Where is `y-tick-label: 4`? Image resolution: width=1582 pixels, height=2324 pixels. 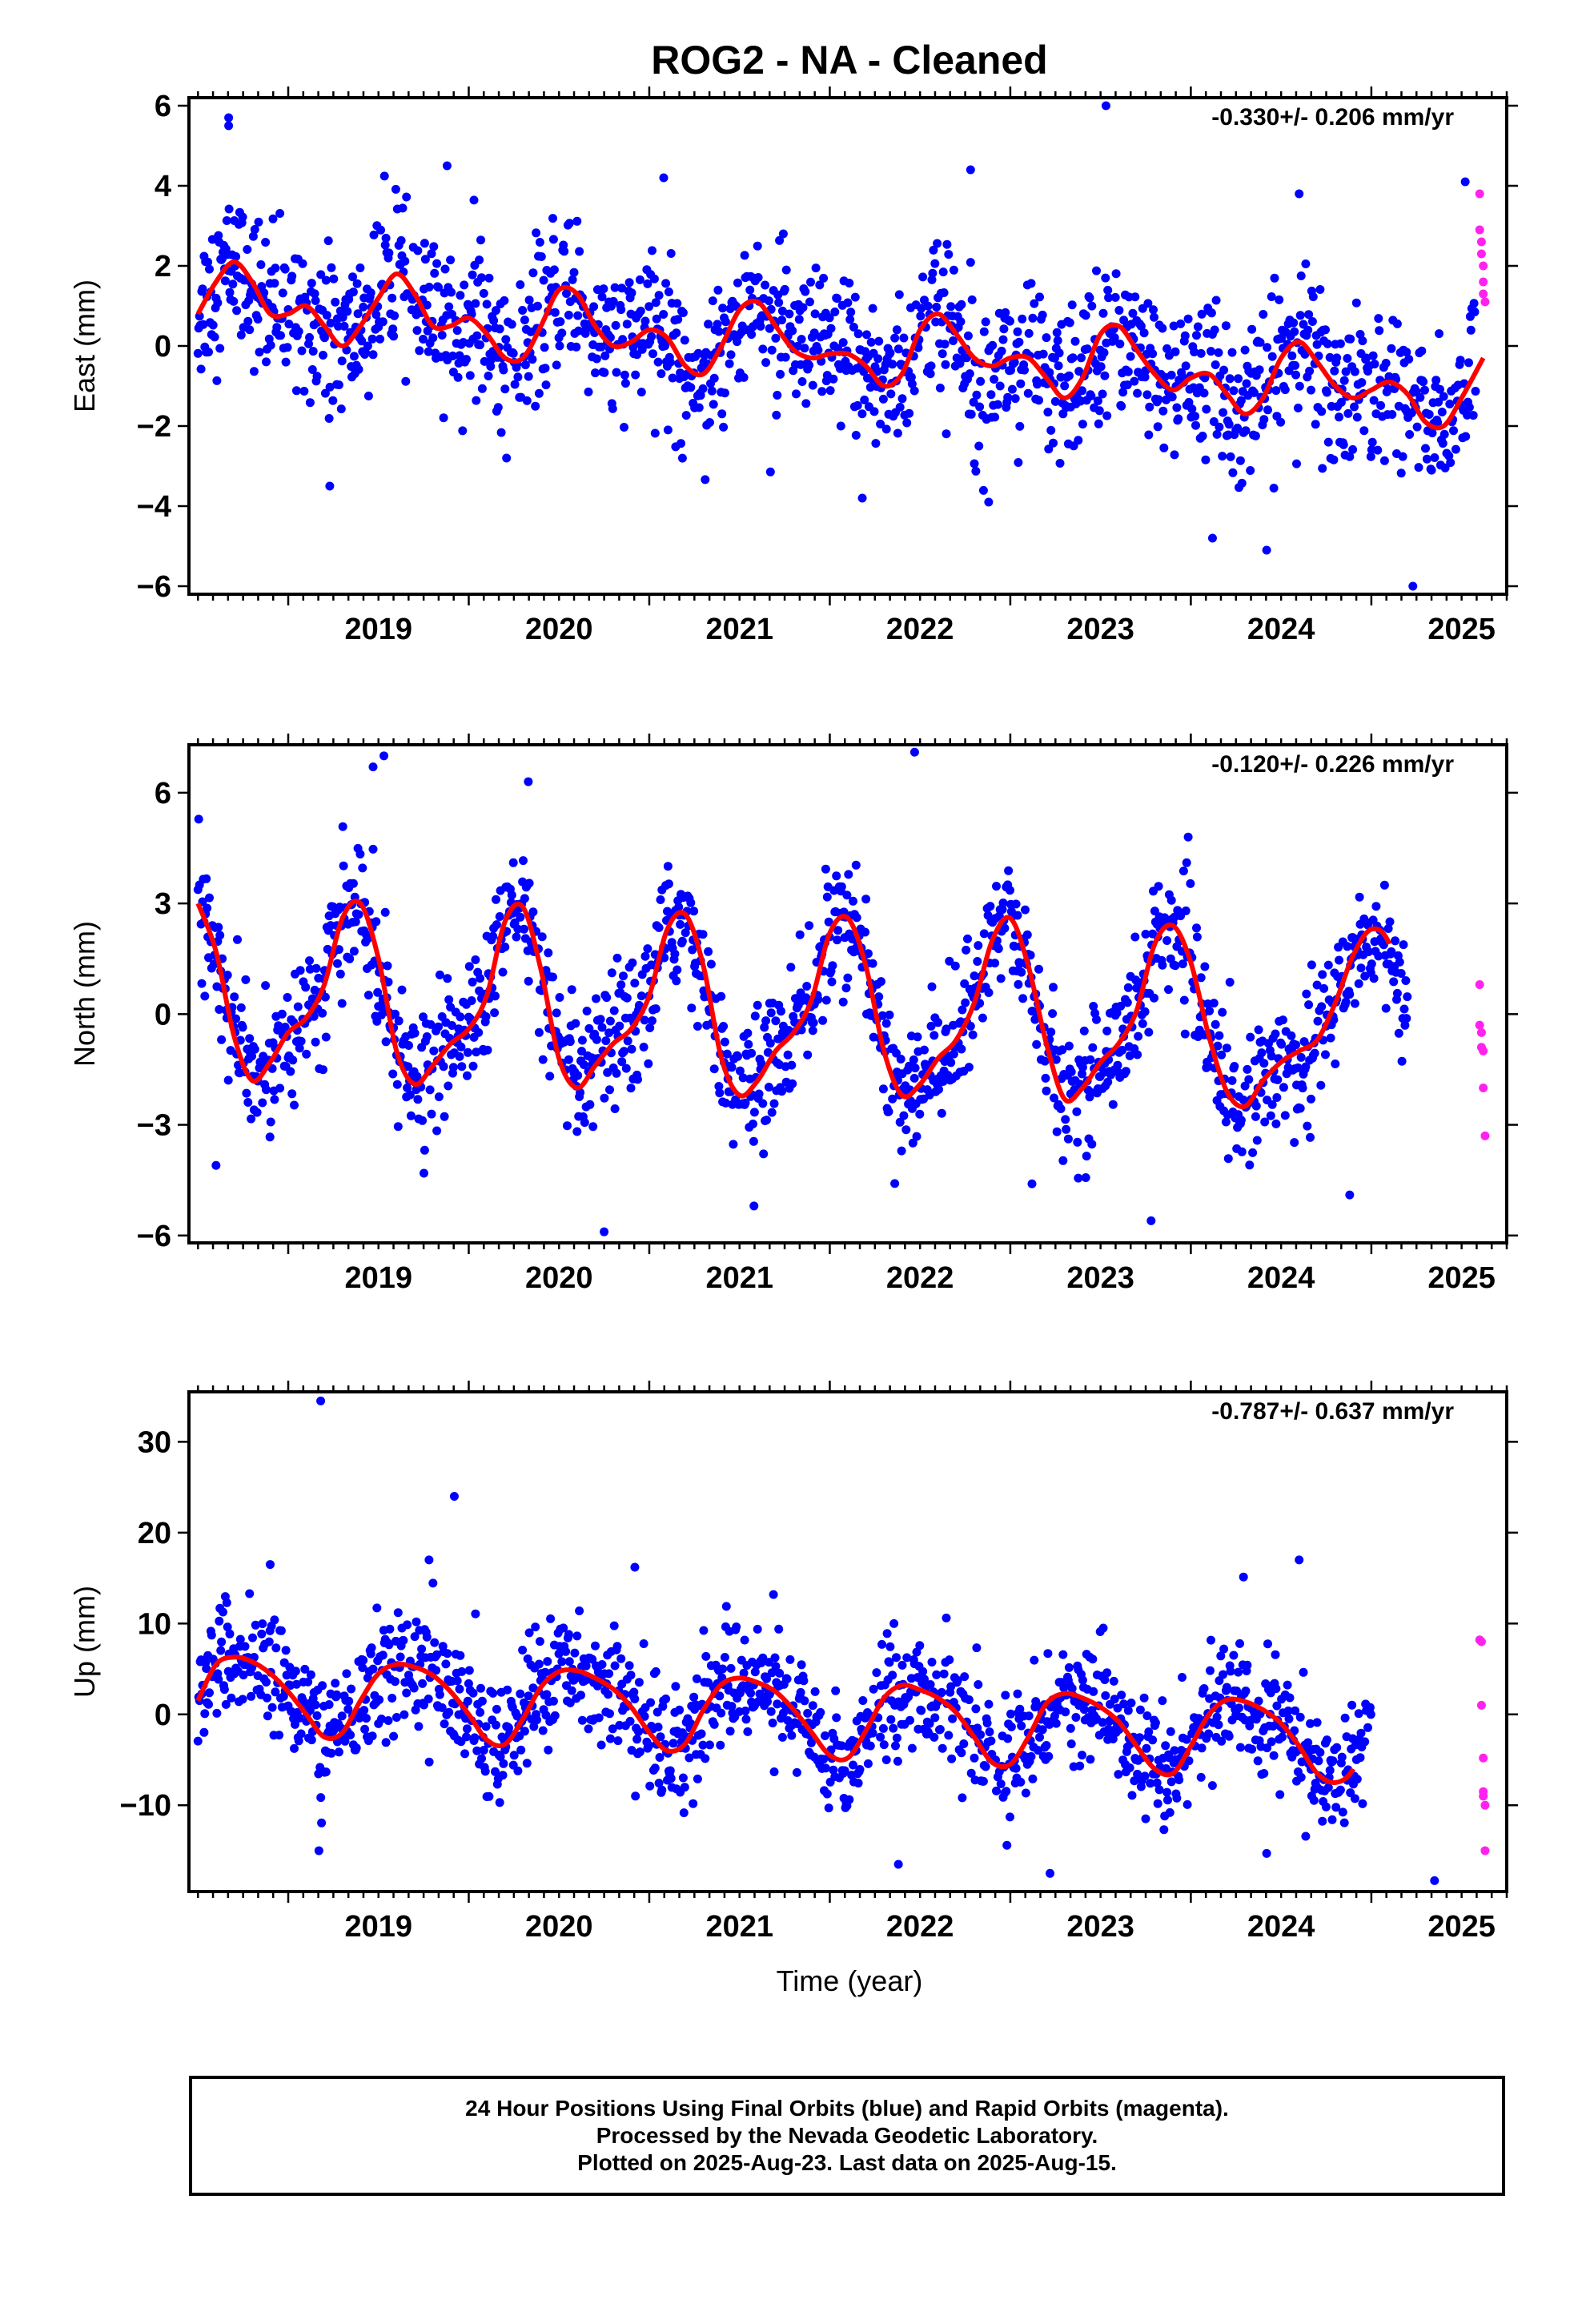
y-tick-label: 4 is located at coordinates (163, 186).